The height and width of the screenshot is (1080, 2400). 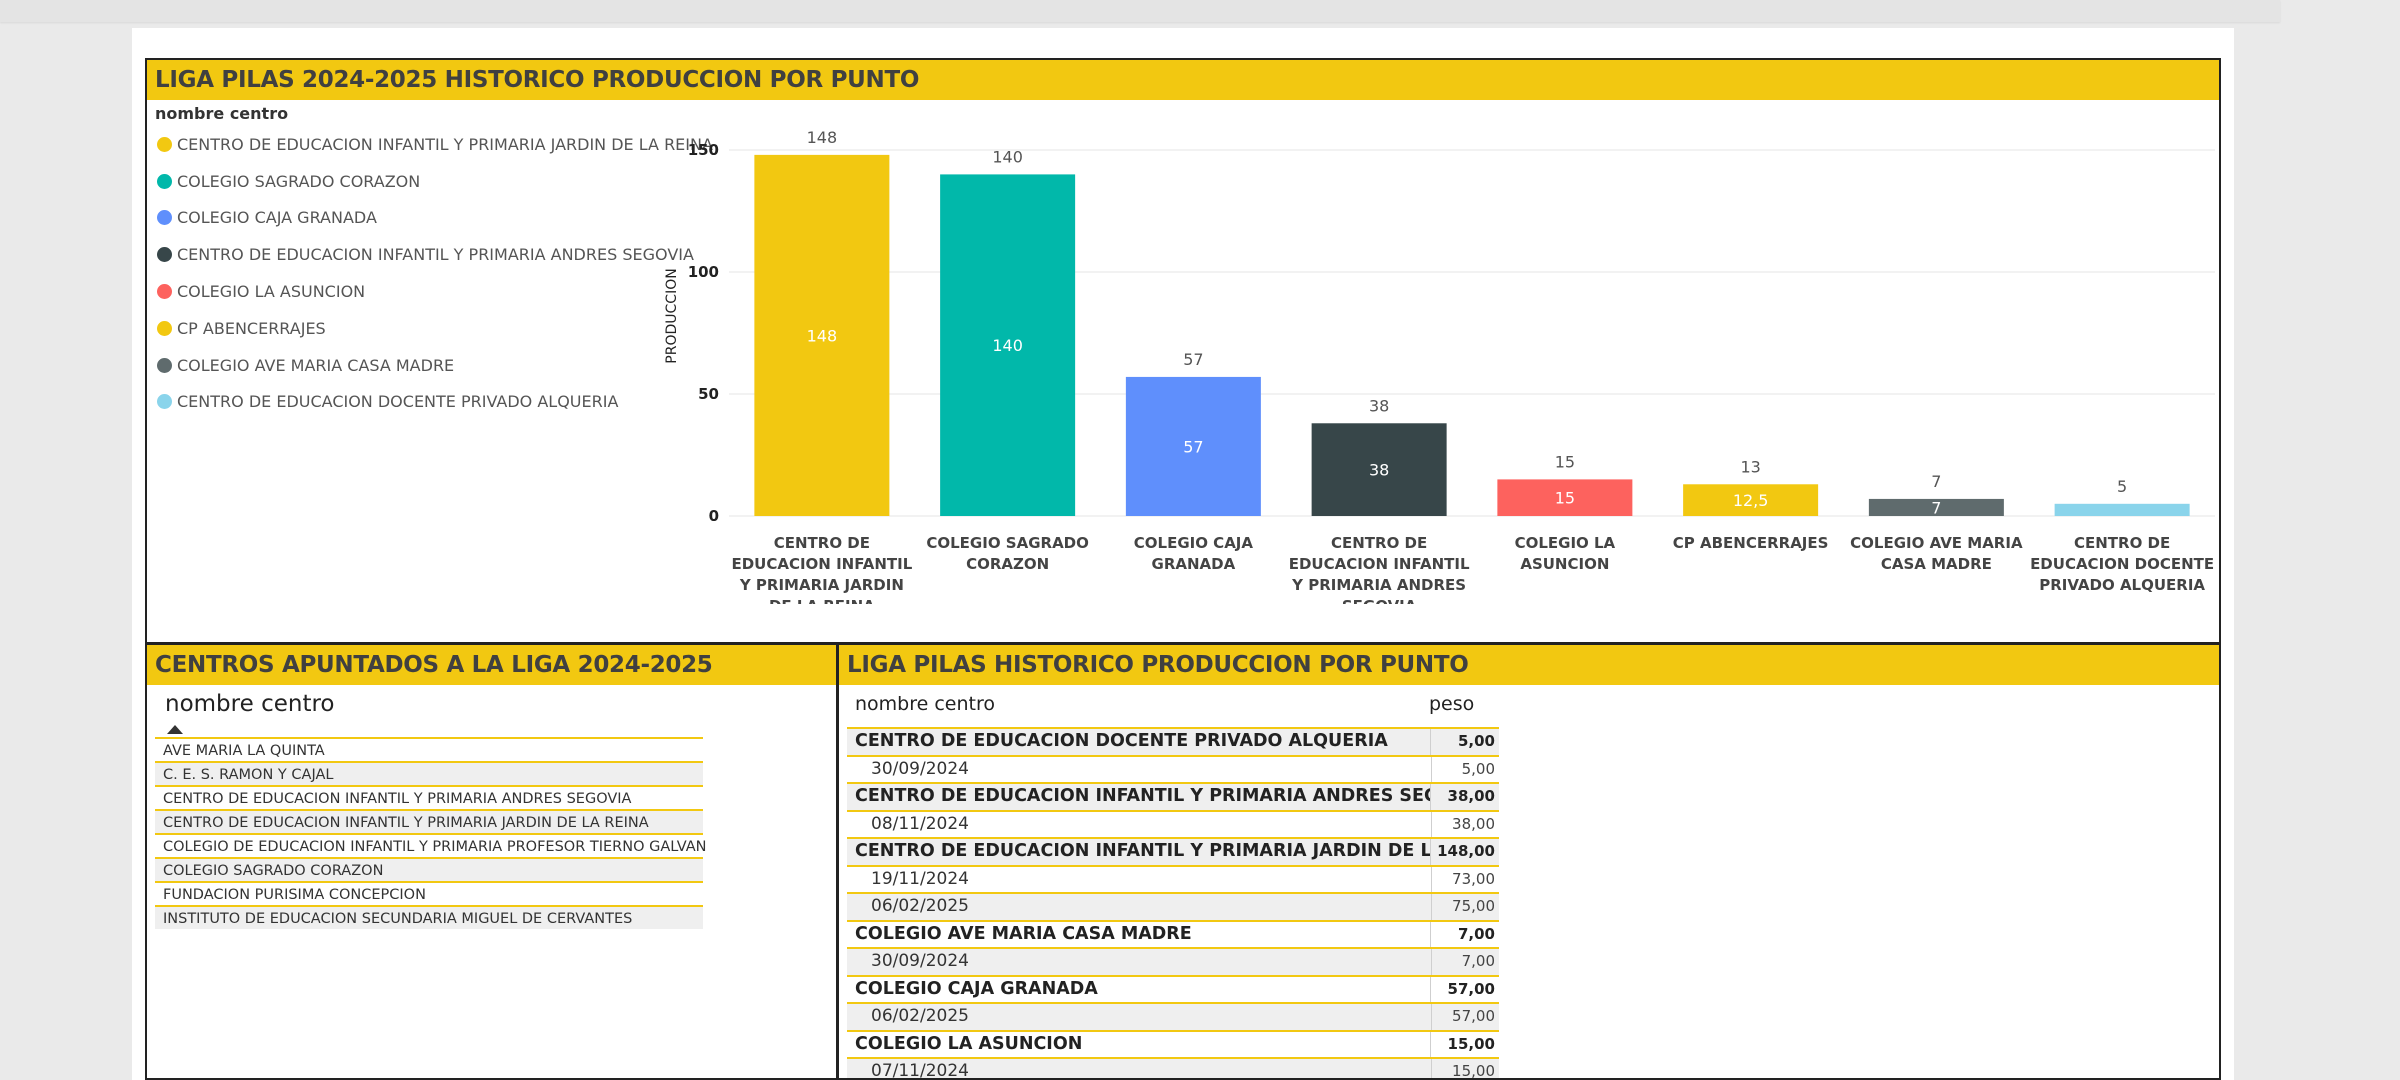 I want to click on table-row: 19/11/2024 73,00, so click(x=1173, y=878).